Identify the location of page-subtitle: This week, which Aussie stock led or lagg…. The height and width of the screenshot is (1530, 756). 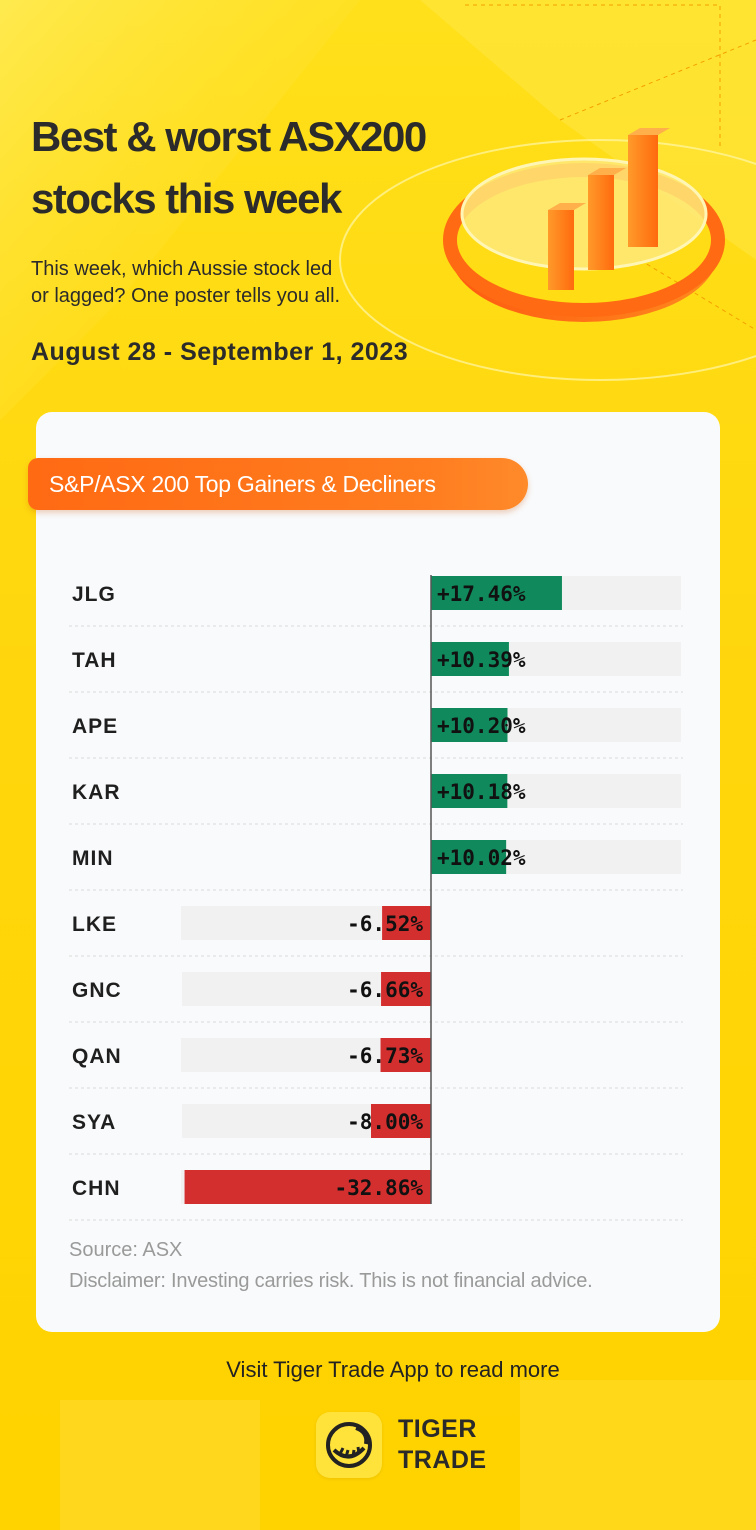
(186, 282).